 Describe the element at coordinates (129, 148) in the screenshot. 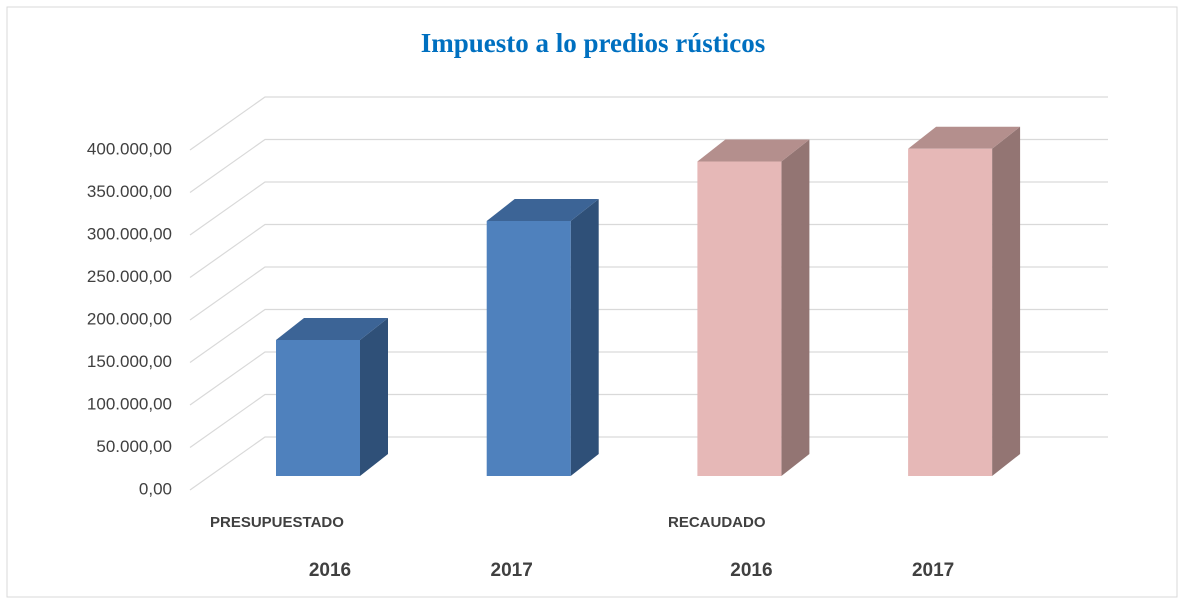

I see `y-tick-label: 400.000,00` at that location.